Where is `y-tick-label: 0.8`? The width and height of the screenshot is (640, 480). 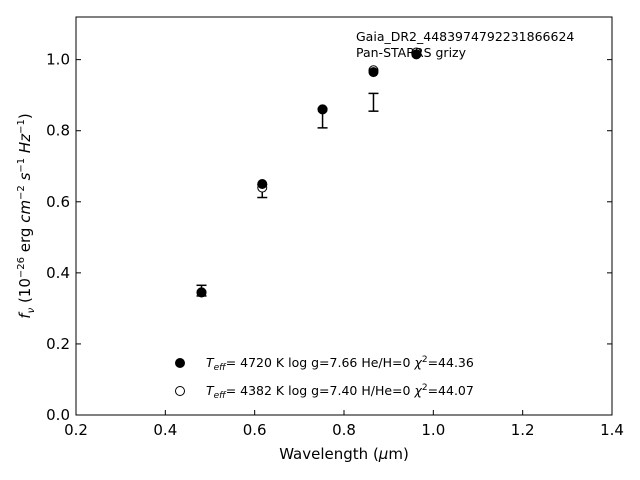
y-tick-label: 0.8 is located at coordinates (58, 131).